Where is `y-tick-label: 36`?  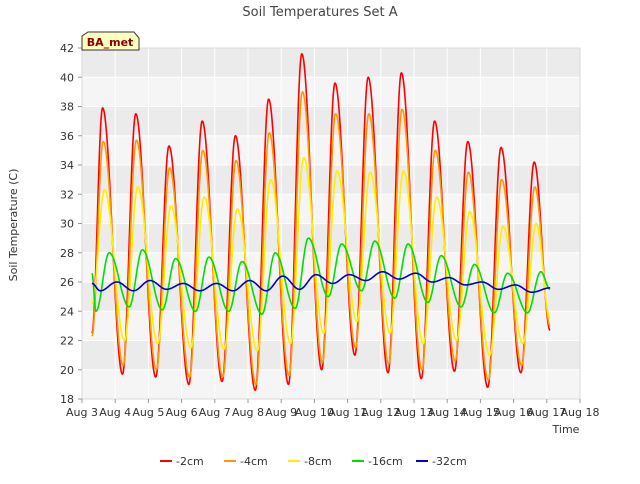 y-tick-label: 36 is located at coordinates (67, 136).